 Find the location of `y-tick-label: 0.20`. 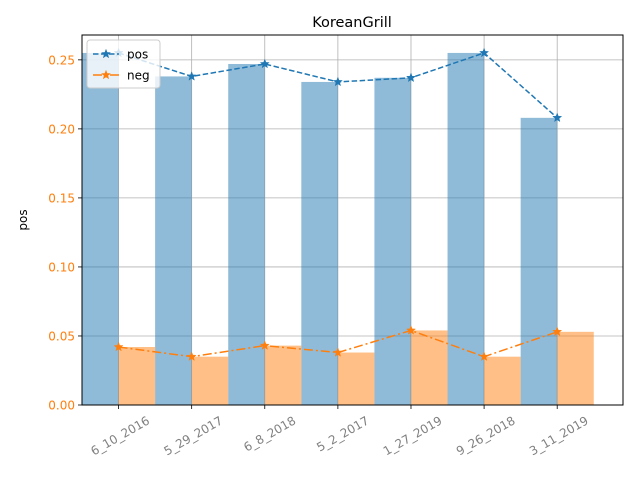

y-tick-label: 0.20 is located at coordinates (61, 129).